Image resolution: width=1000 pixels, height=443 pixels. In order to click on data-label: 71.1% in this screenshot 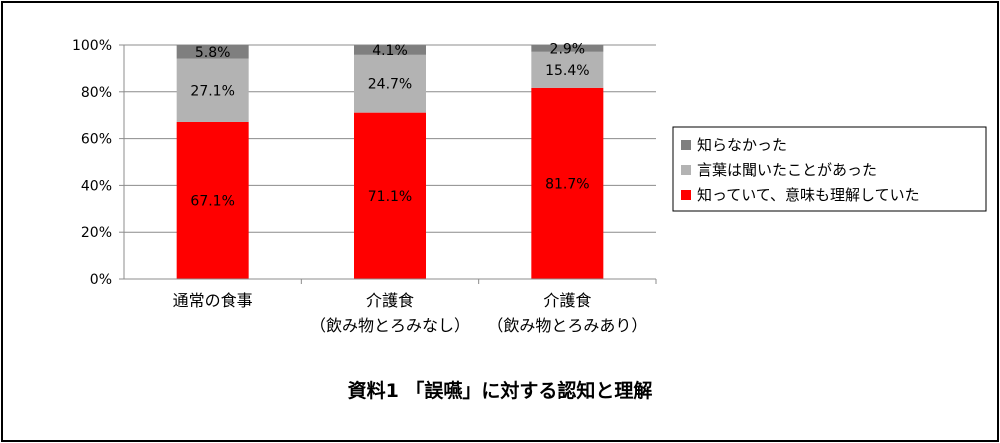, I will do `click(390, 197)`.